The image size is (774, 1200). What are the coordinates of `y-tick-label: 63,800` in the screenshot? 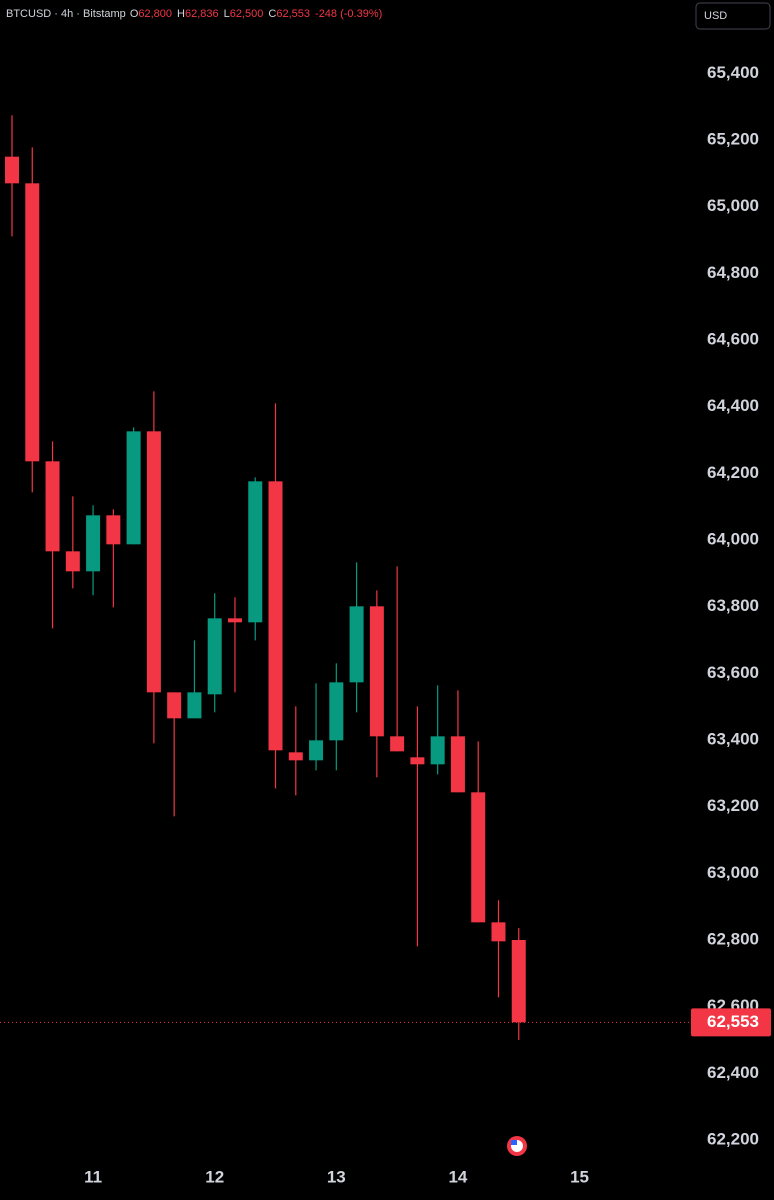 It's located at (733, 605).